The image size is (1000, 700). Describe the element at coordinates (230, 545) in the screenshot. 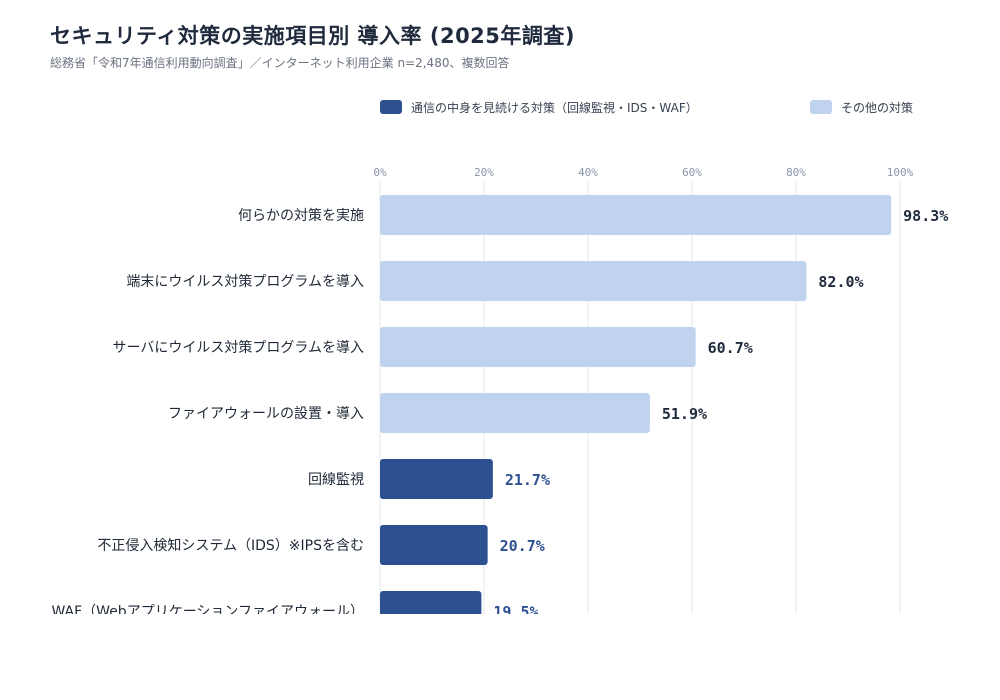

I see `category-label: 不正侵入検知システム（IDS）※IPSを含む` at that location.